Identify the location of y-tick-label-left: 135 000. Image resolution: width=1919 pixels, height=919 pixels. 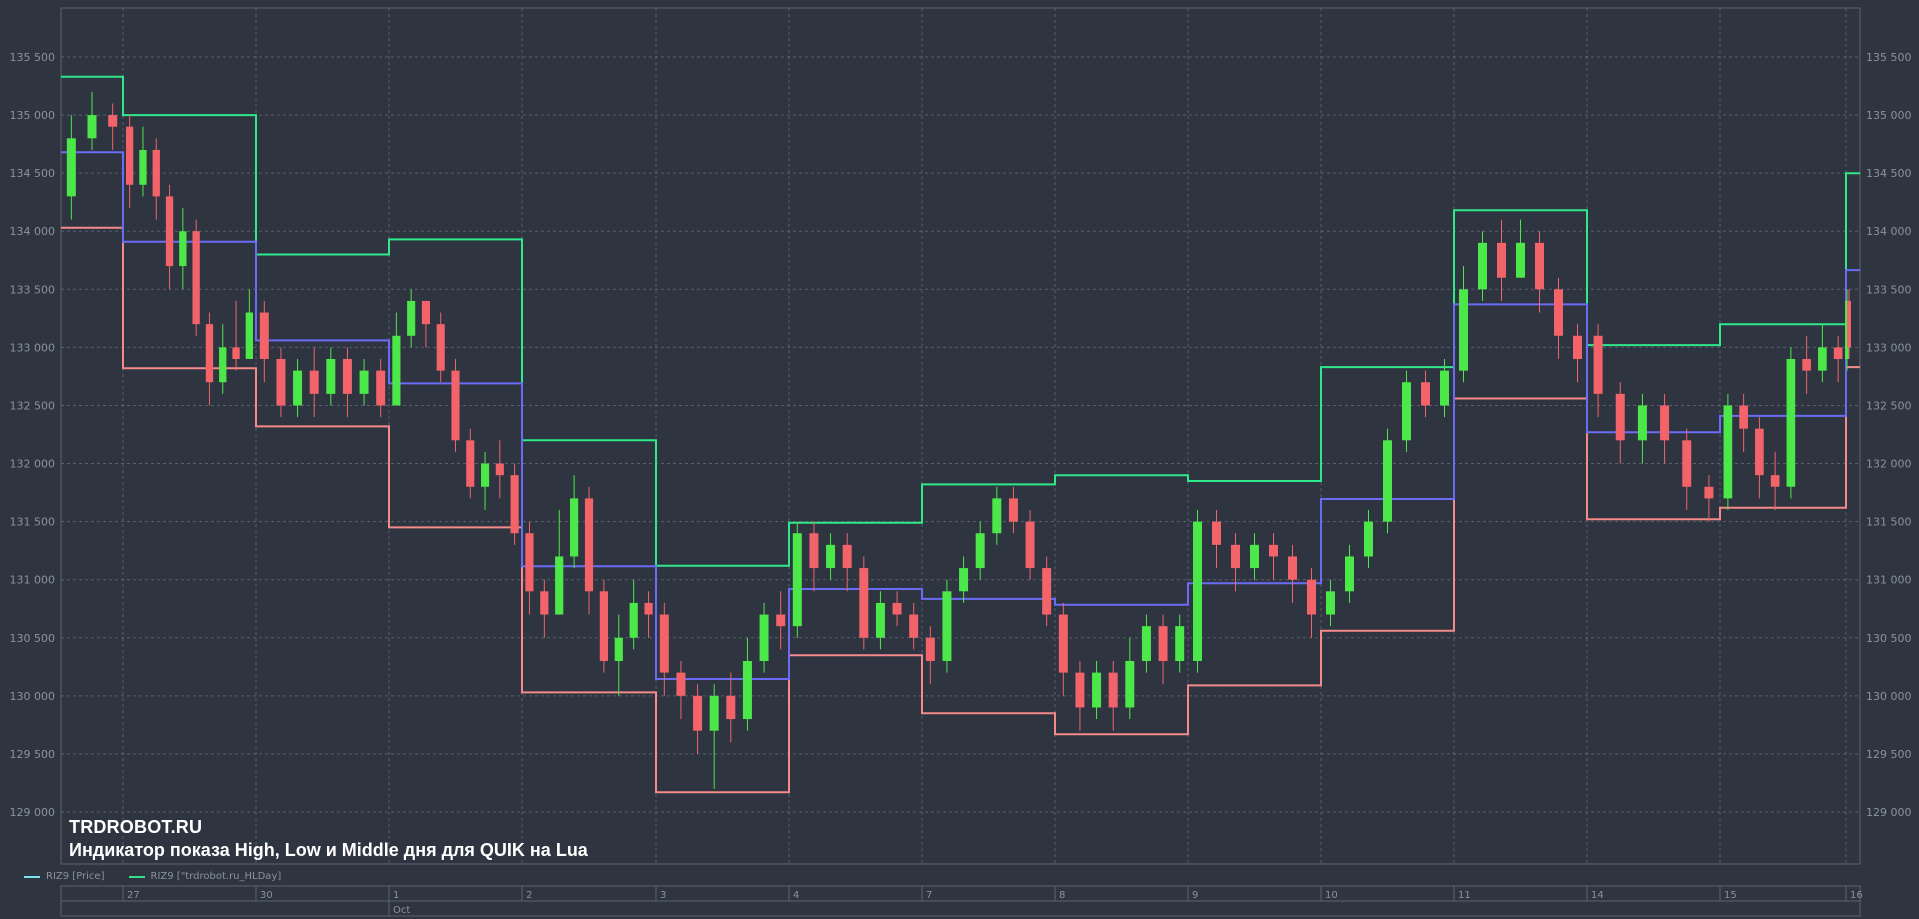
(33, 115).